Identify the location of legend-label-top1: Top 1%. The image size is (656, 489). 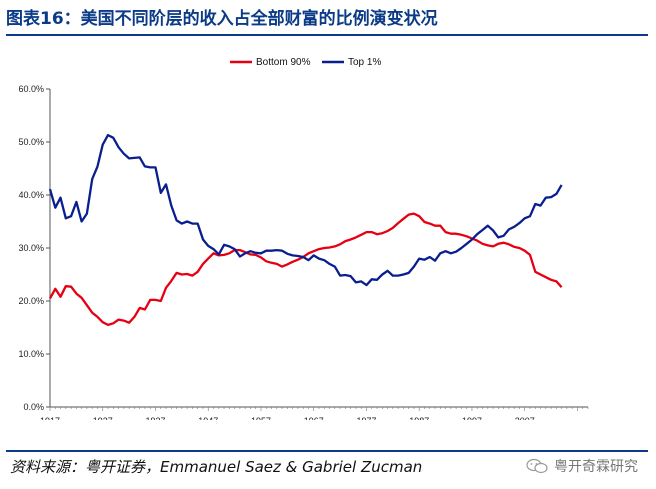
(364, 62).